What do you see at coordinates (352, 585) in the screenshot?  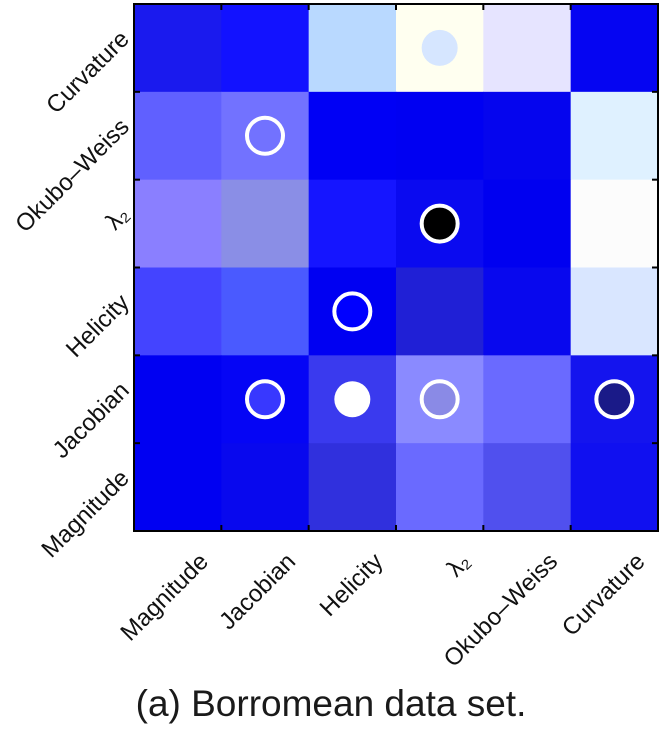 I see `x-tick-label: Helicity` at bounding box center [352, 585].